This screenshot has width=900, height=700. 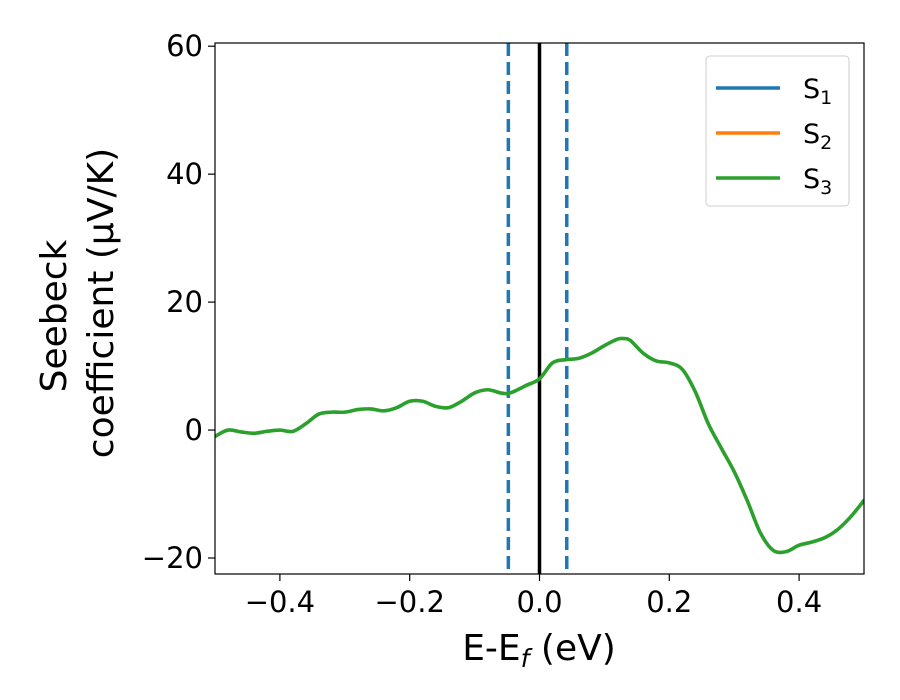 What do you see at coordinates (817, 181) in the screenshot?
I see `legend-label: S3` at bounding box center [817, 181].